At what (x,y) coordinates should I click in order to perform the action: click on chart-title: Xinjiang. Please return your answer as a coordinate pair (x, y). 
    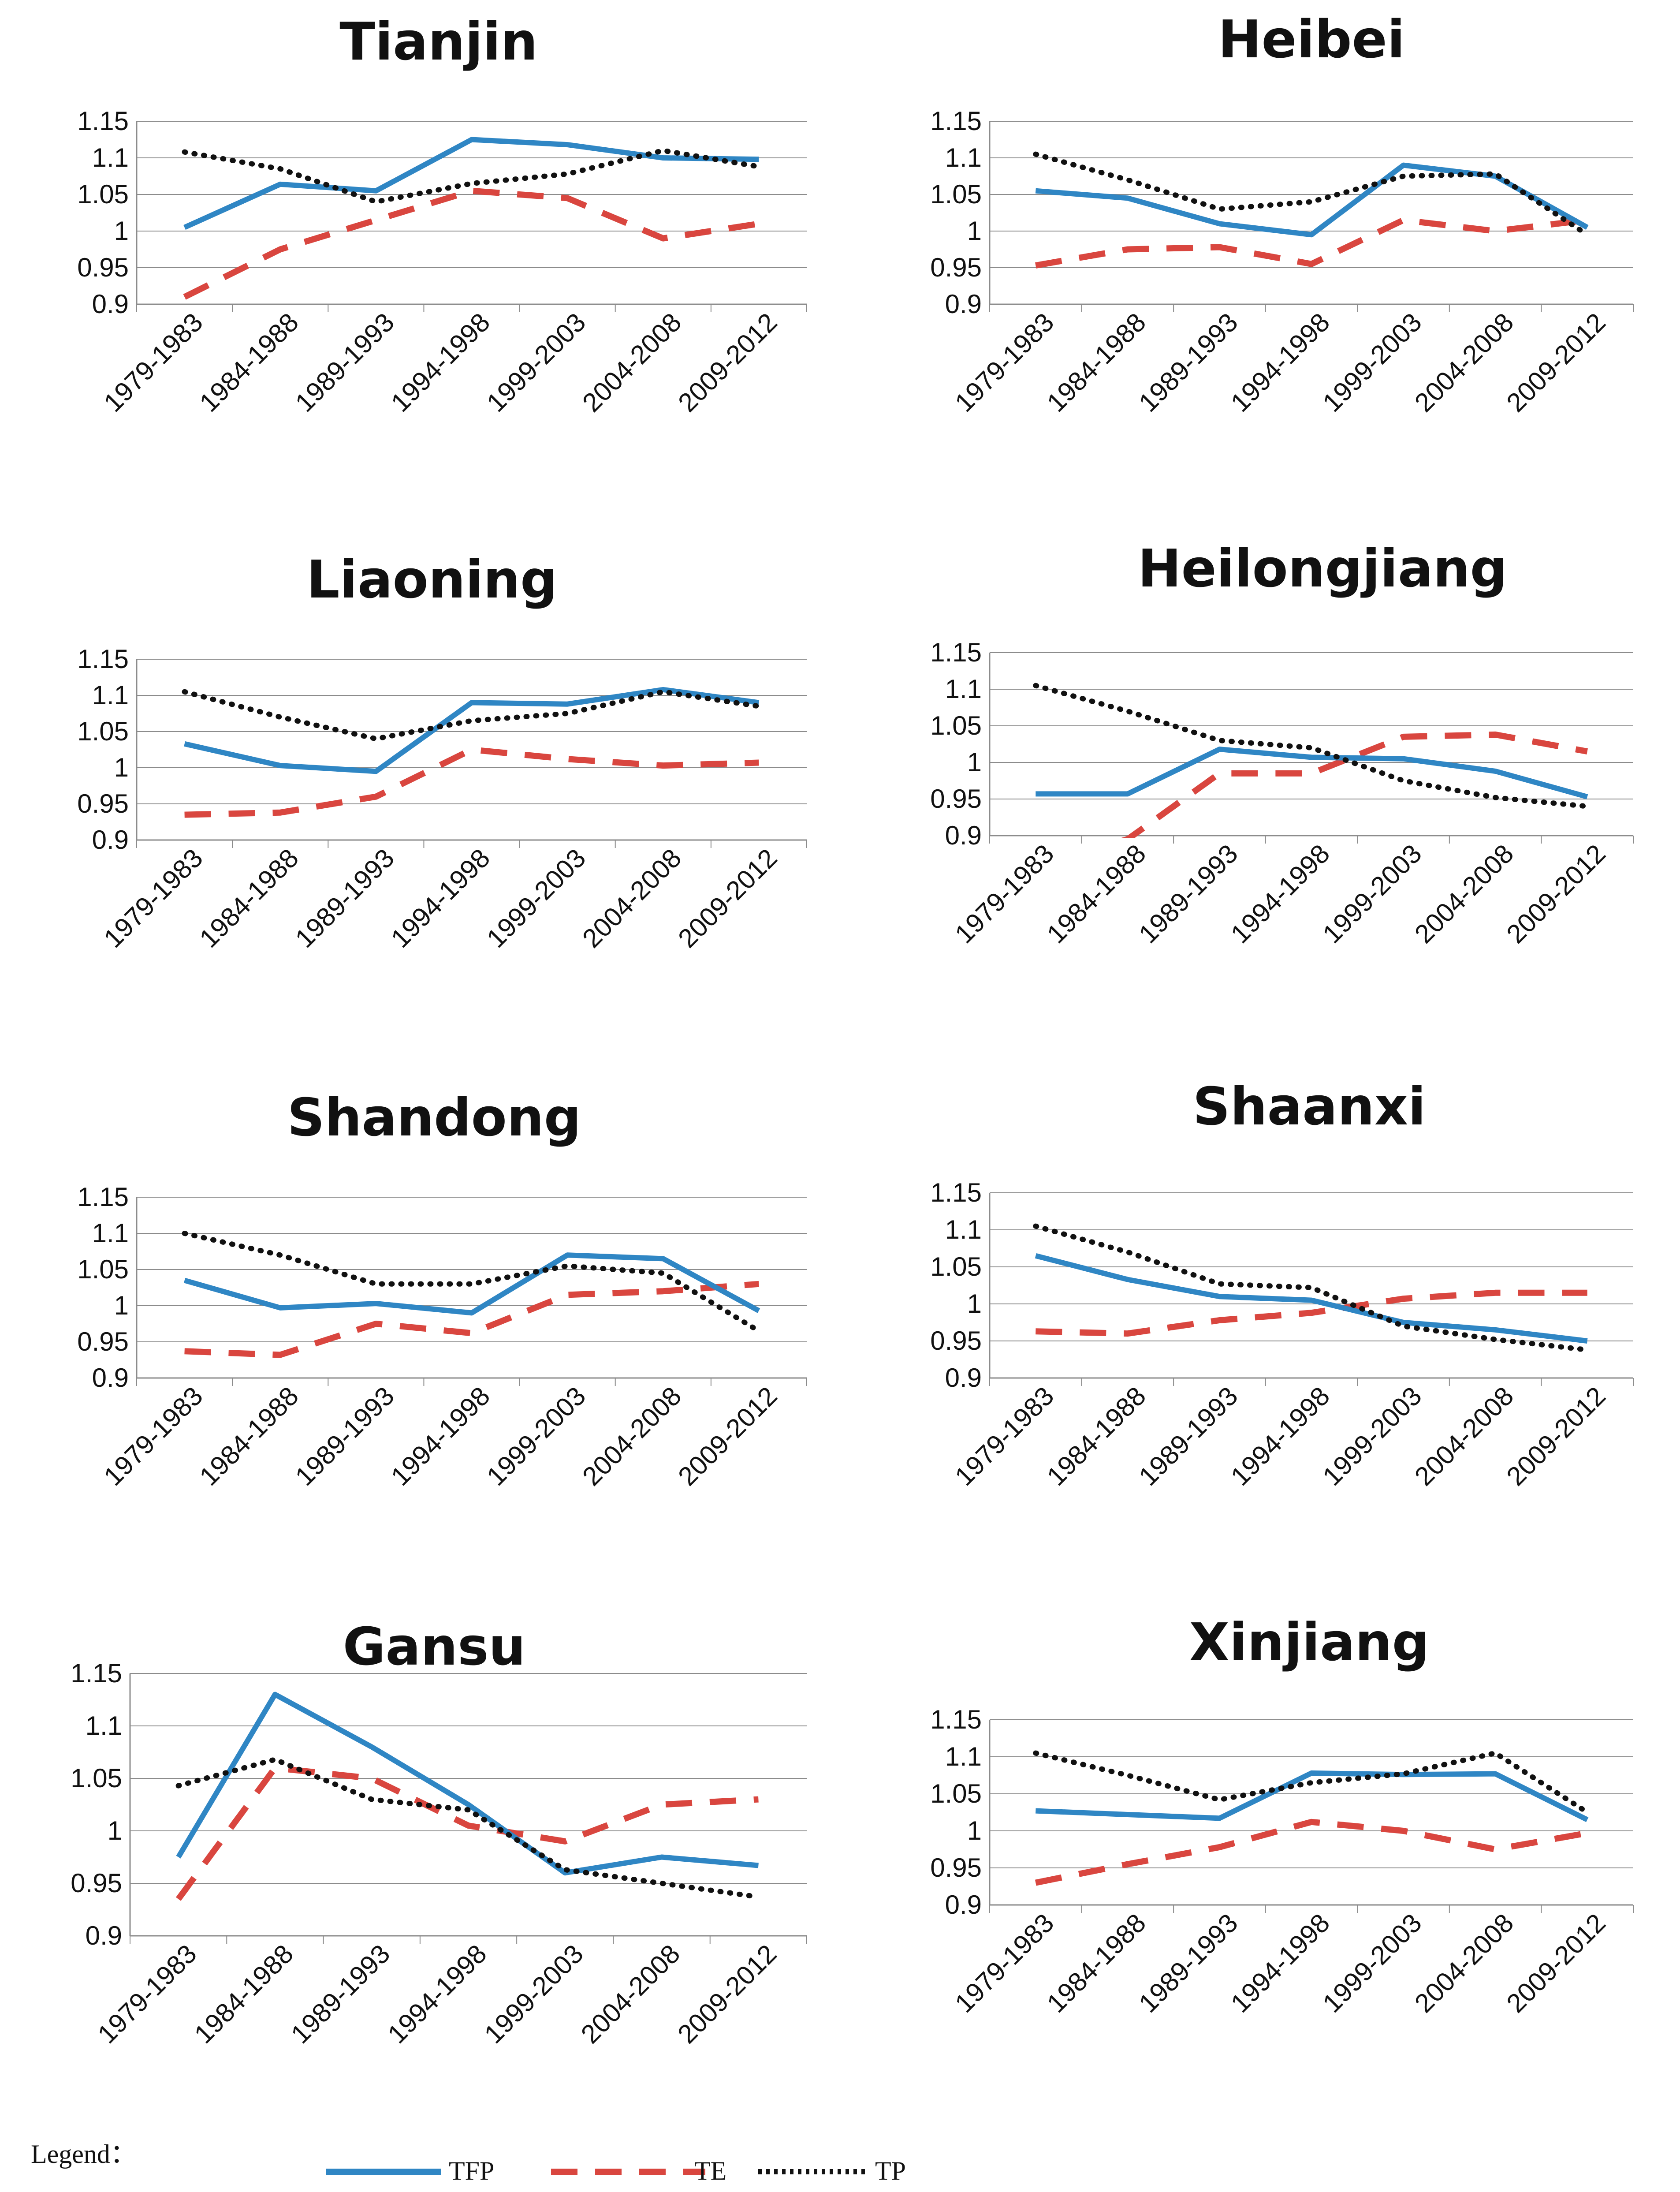
    Looking at the image, I should click on (1309, 1642).